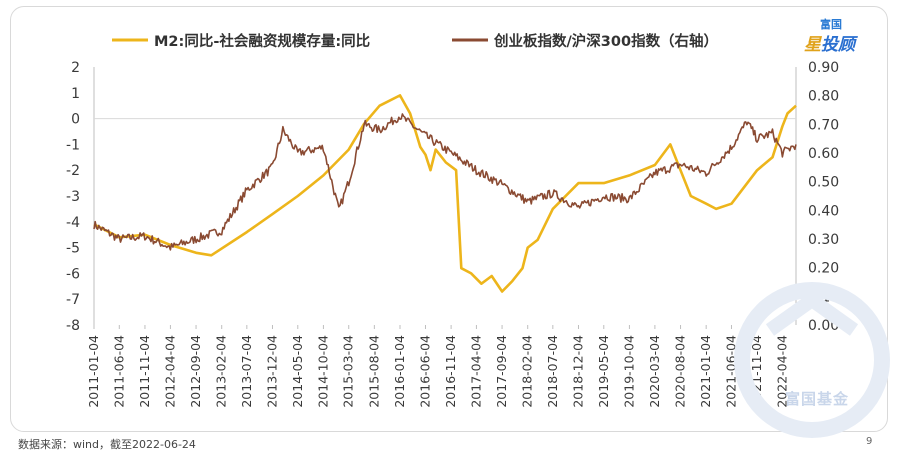 The height and width of the screenshot is (472, 897). What do you see at coordinates (73, 145) in the screenshot?
I see `y-left-tick-label: -1` at bounding box center [73, 145].